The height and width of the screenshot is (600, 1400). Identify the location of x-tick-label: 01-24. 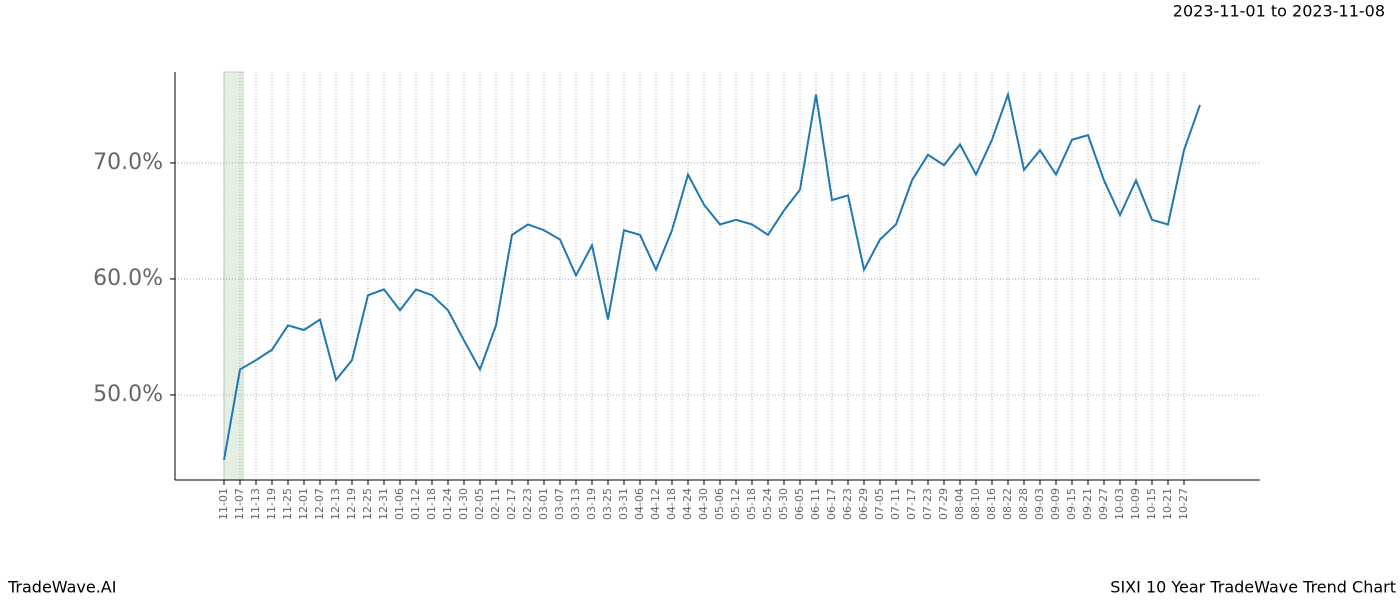
(447, 504).